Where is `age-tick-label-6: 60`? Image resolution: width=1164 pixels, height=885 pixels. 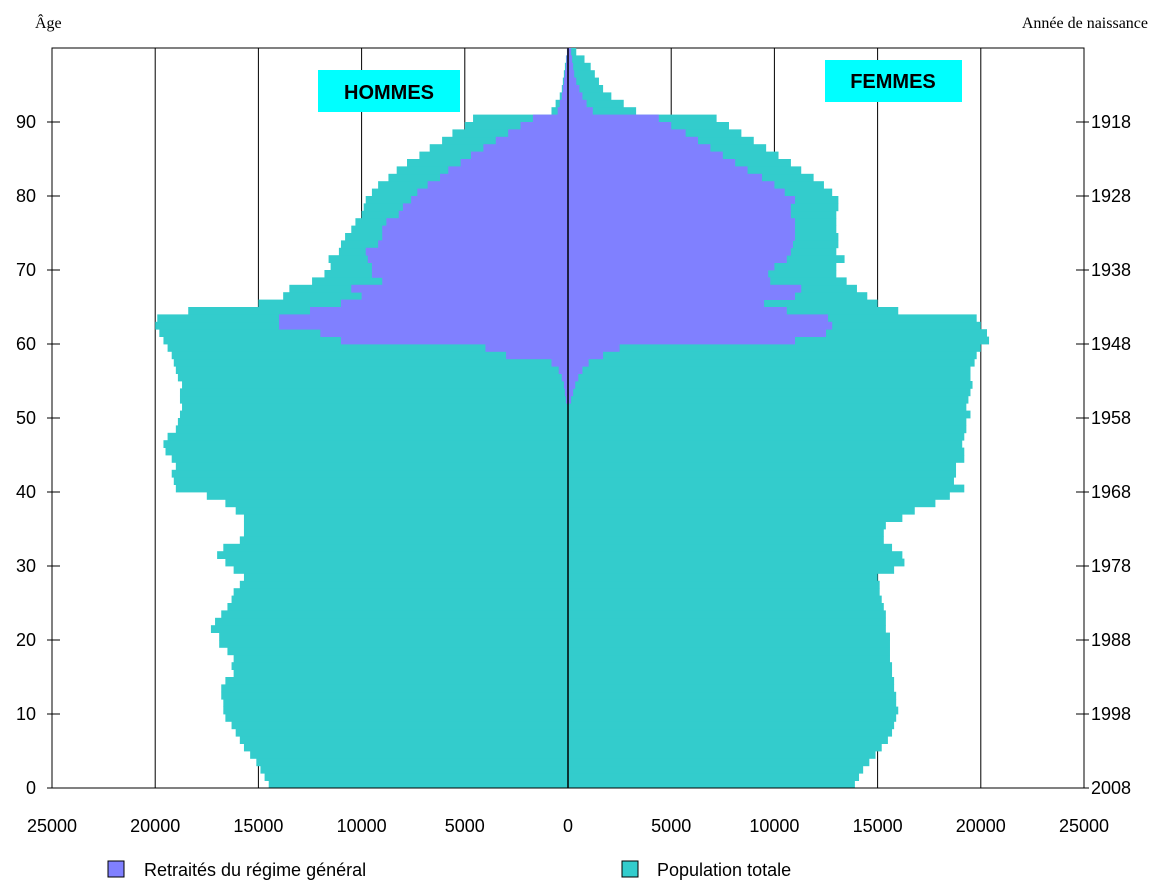
age-tick-label-6: 60 is located at coordinates (26, 344).